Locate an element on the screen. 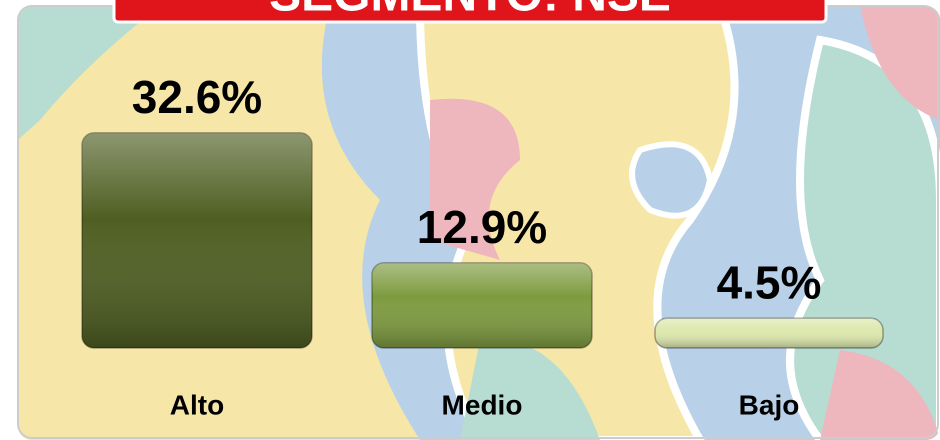 Image resolution: width=940 pixels, height=440 pixels. x-tick-label: Alto is located at coordinates (197, 404).